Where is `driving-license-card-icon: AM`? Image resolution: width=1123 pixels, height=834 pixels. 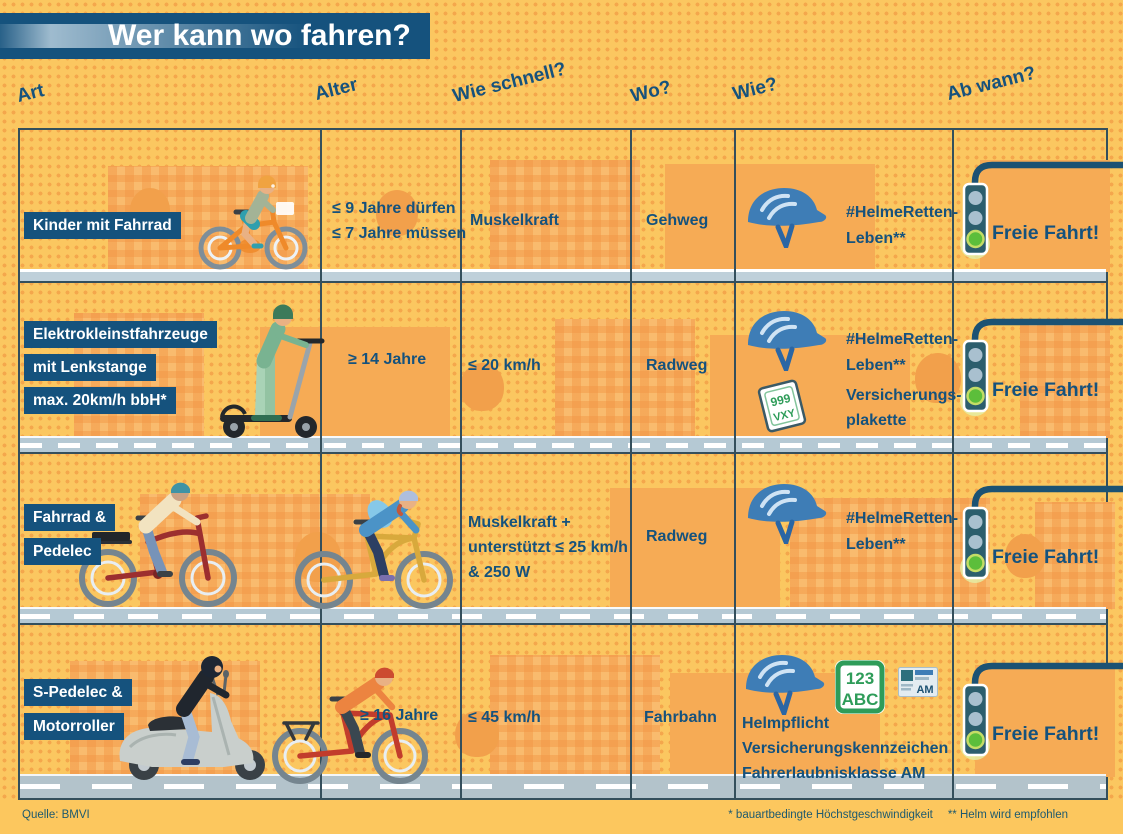 driving-license-card-icon: AM is located at coordinates (918, 682).